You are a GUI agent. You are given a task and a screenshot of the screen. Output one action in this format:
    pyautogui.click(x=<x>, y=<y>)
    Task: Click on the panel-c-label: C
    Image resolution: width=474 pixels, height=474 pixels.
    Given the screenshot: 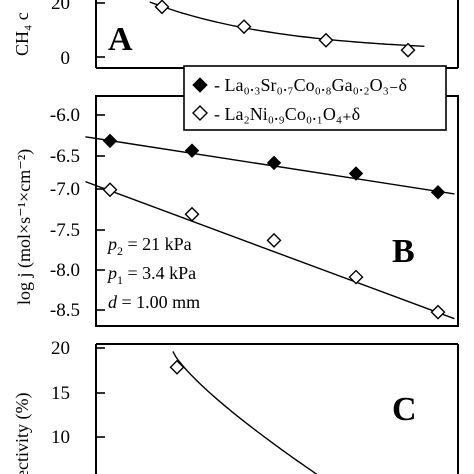 What is the action you would take?
    pyautogui.click(x=404, y=409)
    